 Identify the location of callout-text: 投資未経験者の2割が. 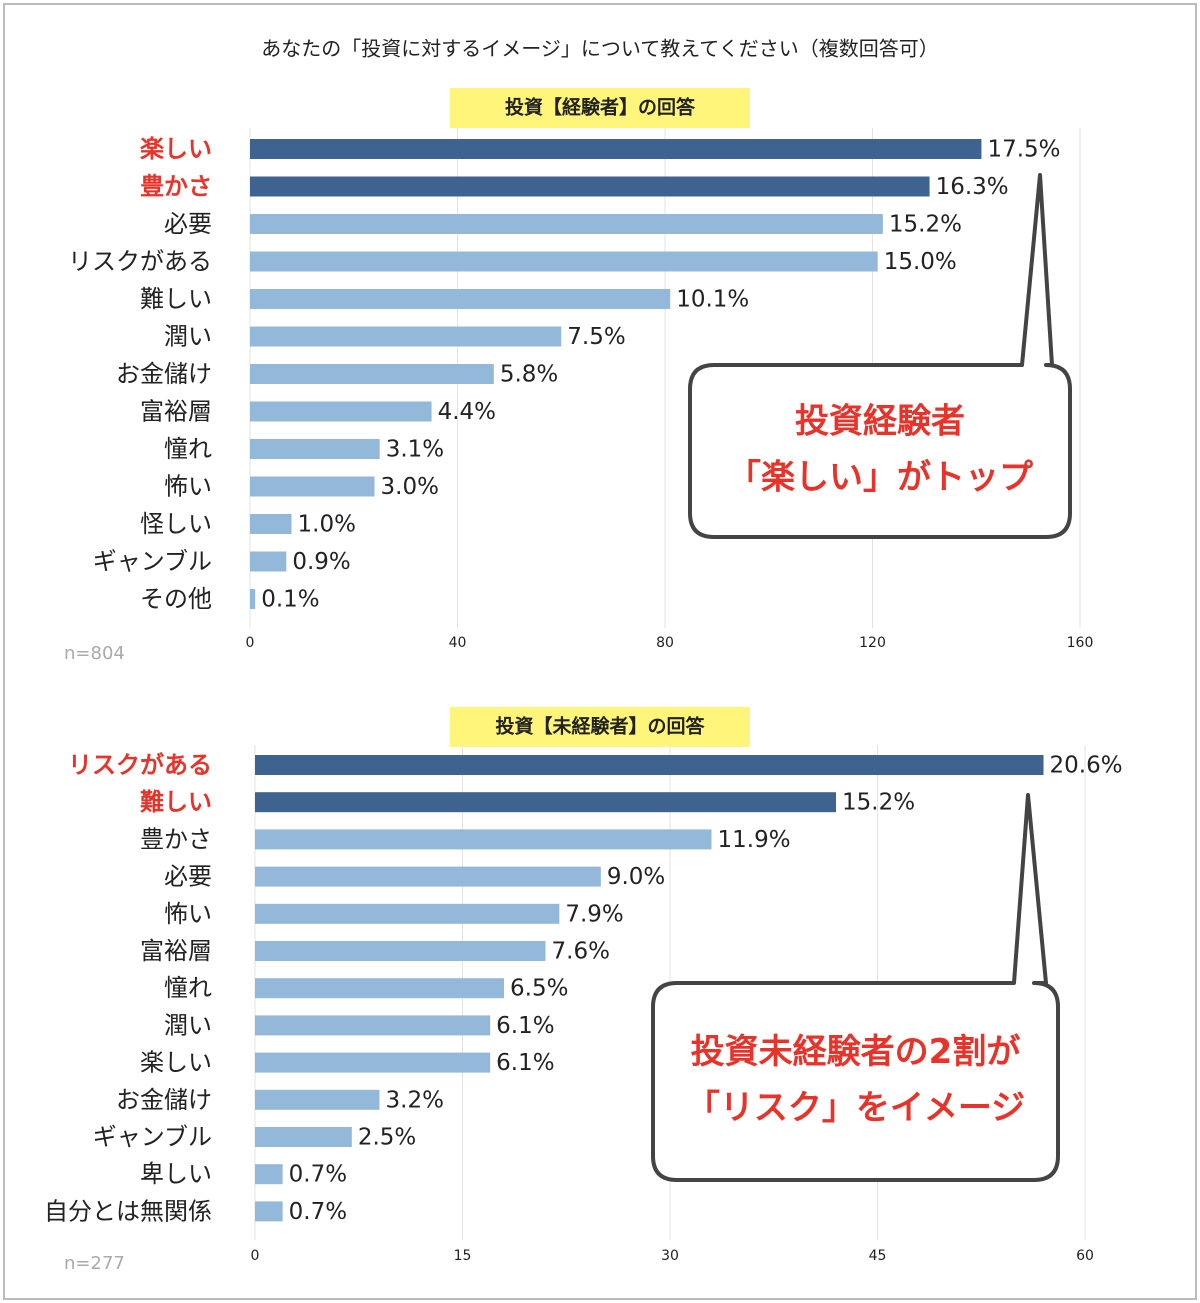
(856, 1052).